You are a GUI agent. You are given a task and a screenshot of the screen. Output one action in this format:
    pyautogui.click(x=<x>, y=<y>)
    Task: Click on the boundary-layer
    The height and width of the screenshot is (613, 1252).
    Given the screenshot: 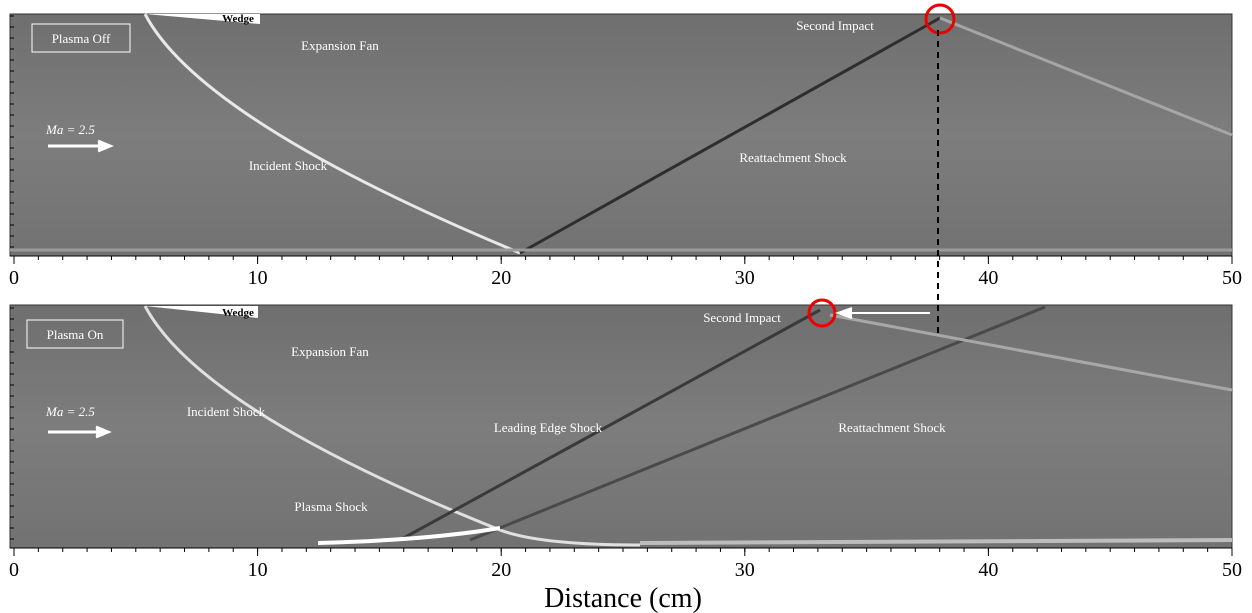 What is the action you would take?
    pyautogui.click(x=936, y=541)
    